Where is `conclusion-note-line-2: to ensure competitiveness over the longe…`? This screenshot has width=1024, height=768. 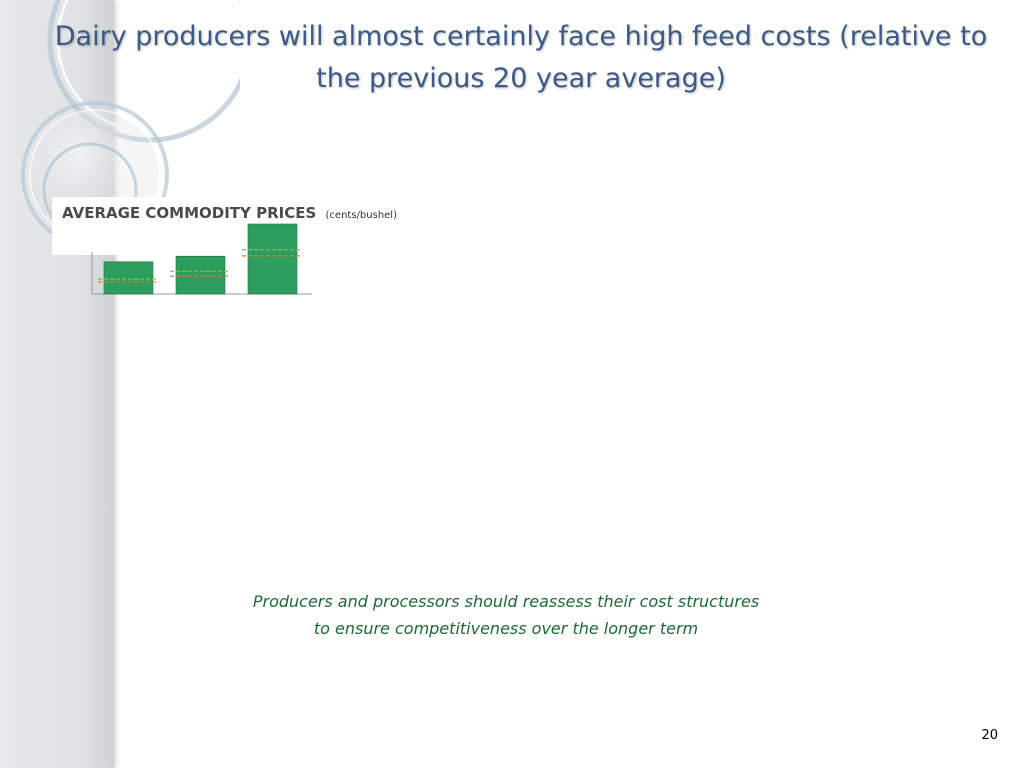
conclusion-note-line-2: to ensure competitiveness over the longe… is located at coordinates (506, 628).